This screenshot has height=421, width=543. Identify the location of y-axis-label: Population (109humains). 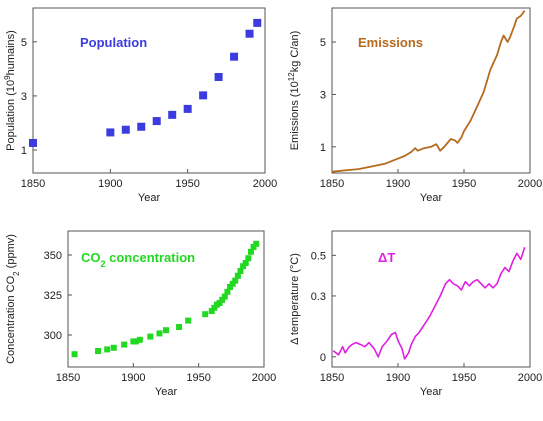
(10, 90).